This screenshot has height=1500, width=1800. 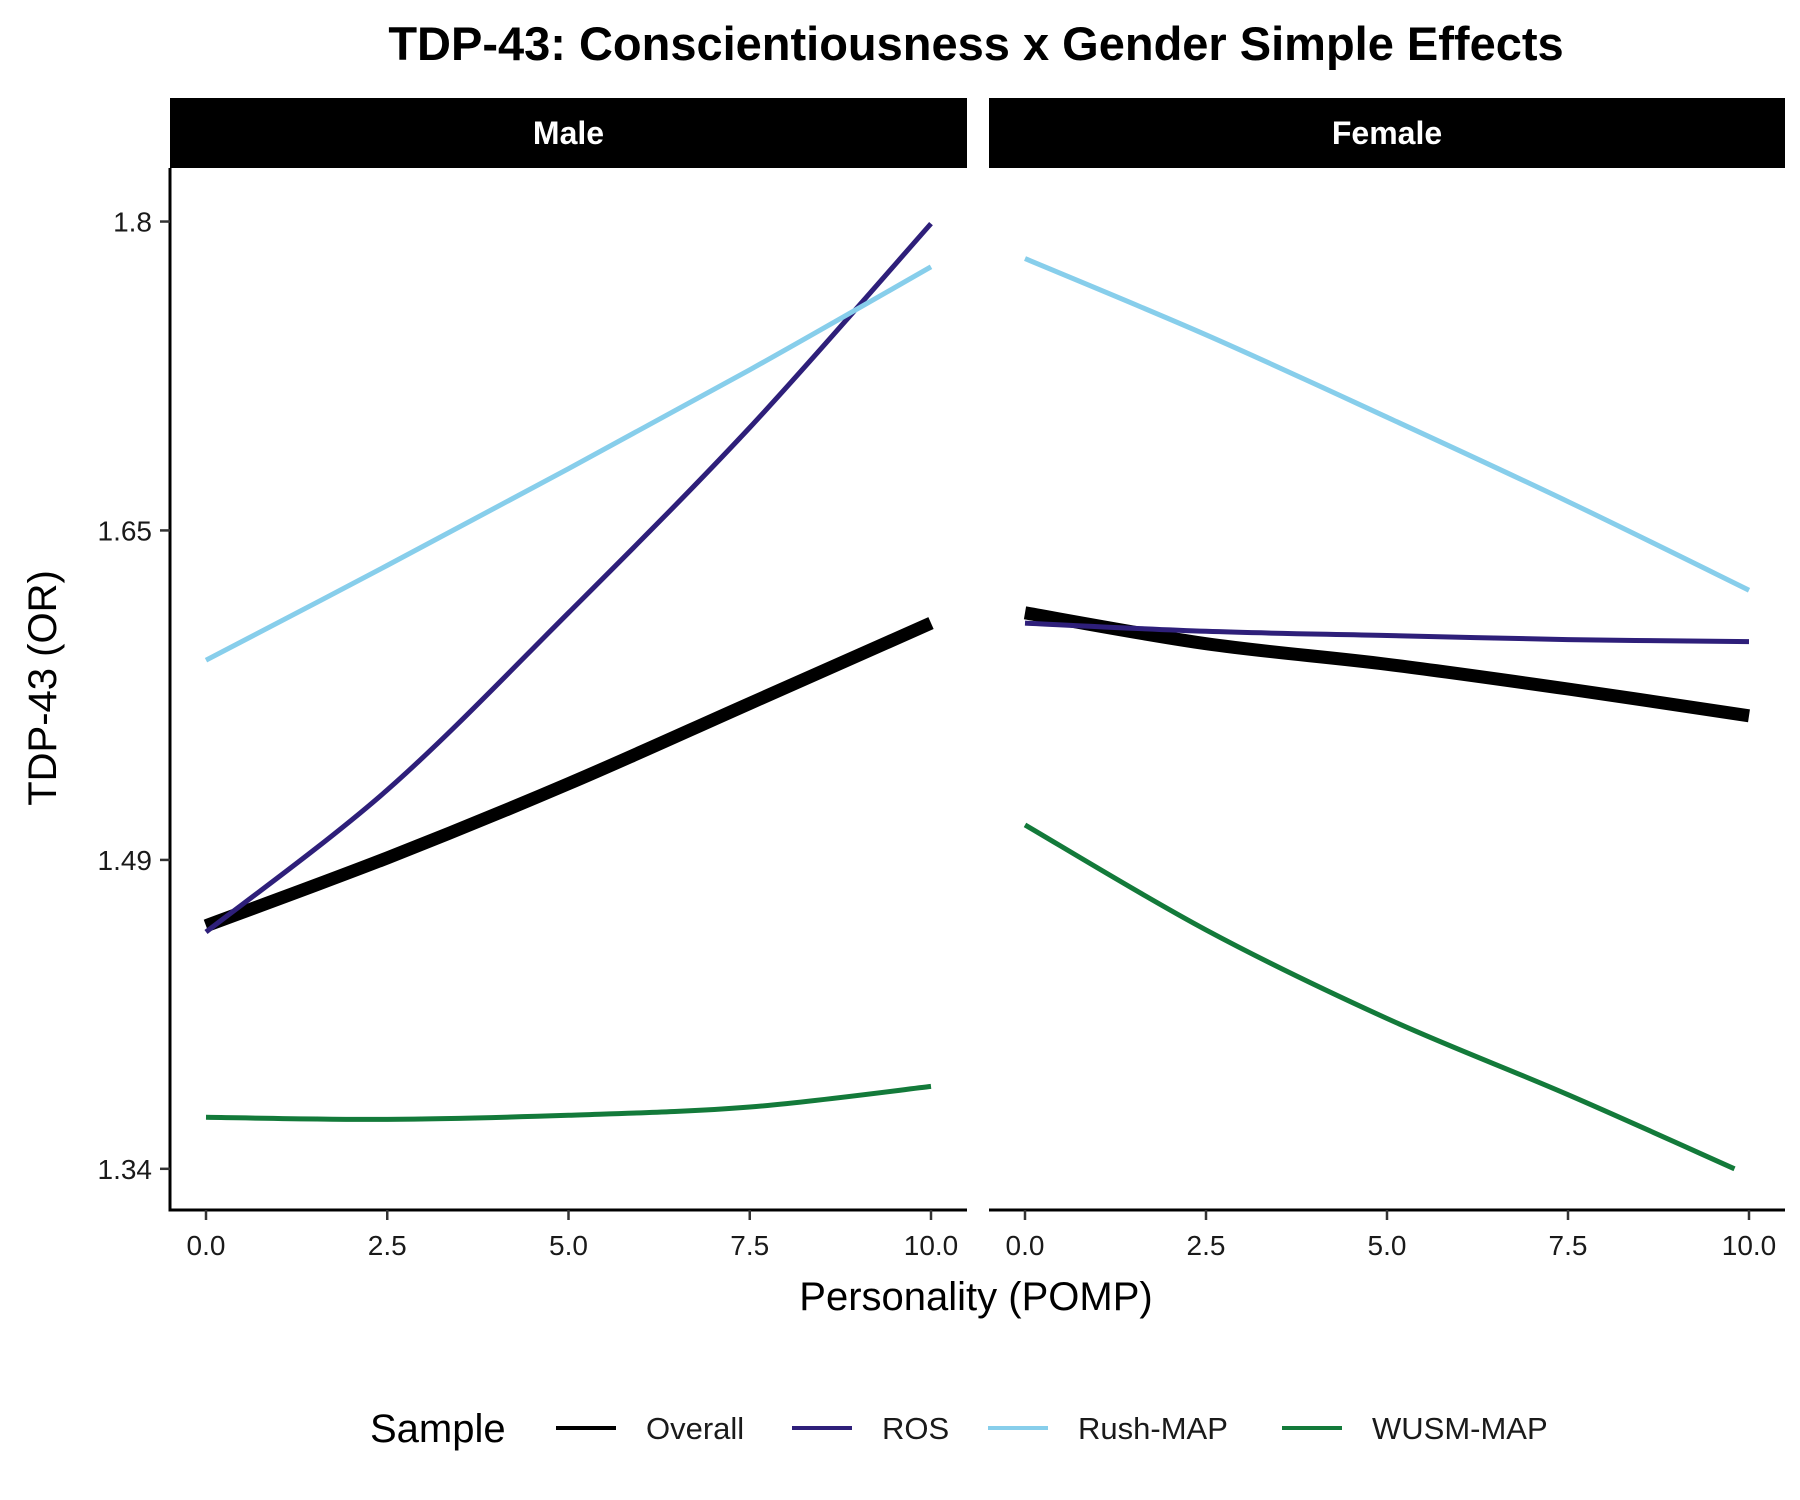 I want to click on strip-label-male: Male, so click(x=568, y=133).